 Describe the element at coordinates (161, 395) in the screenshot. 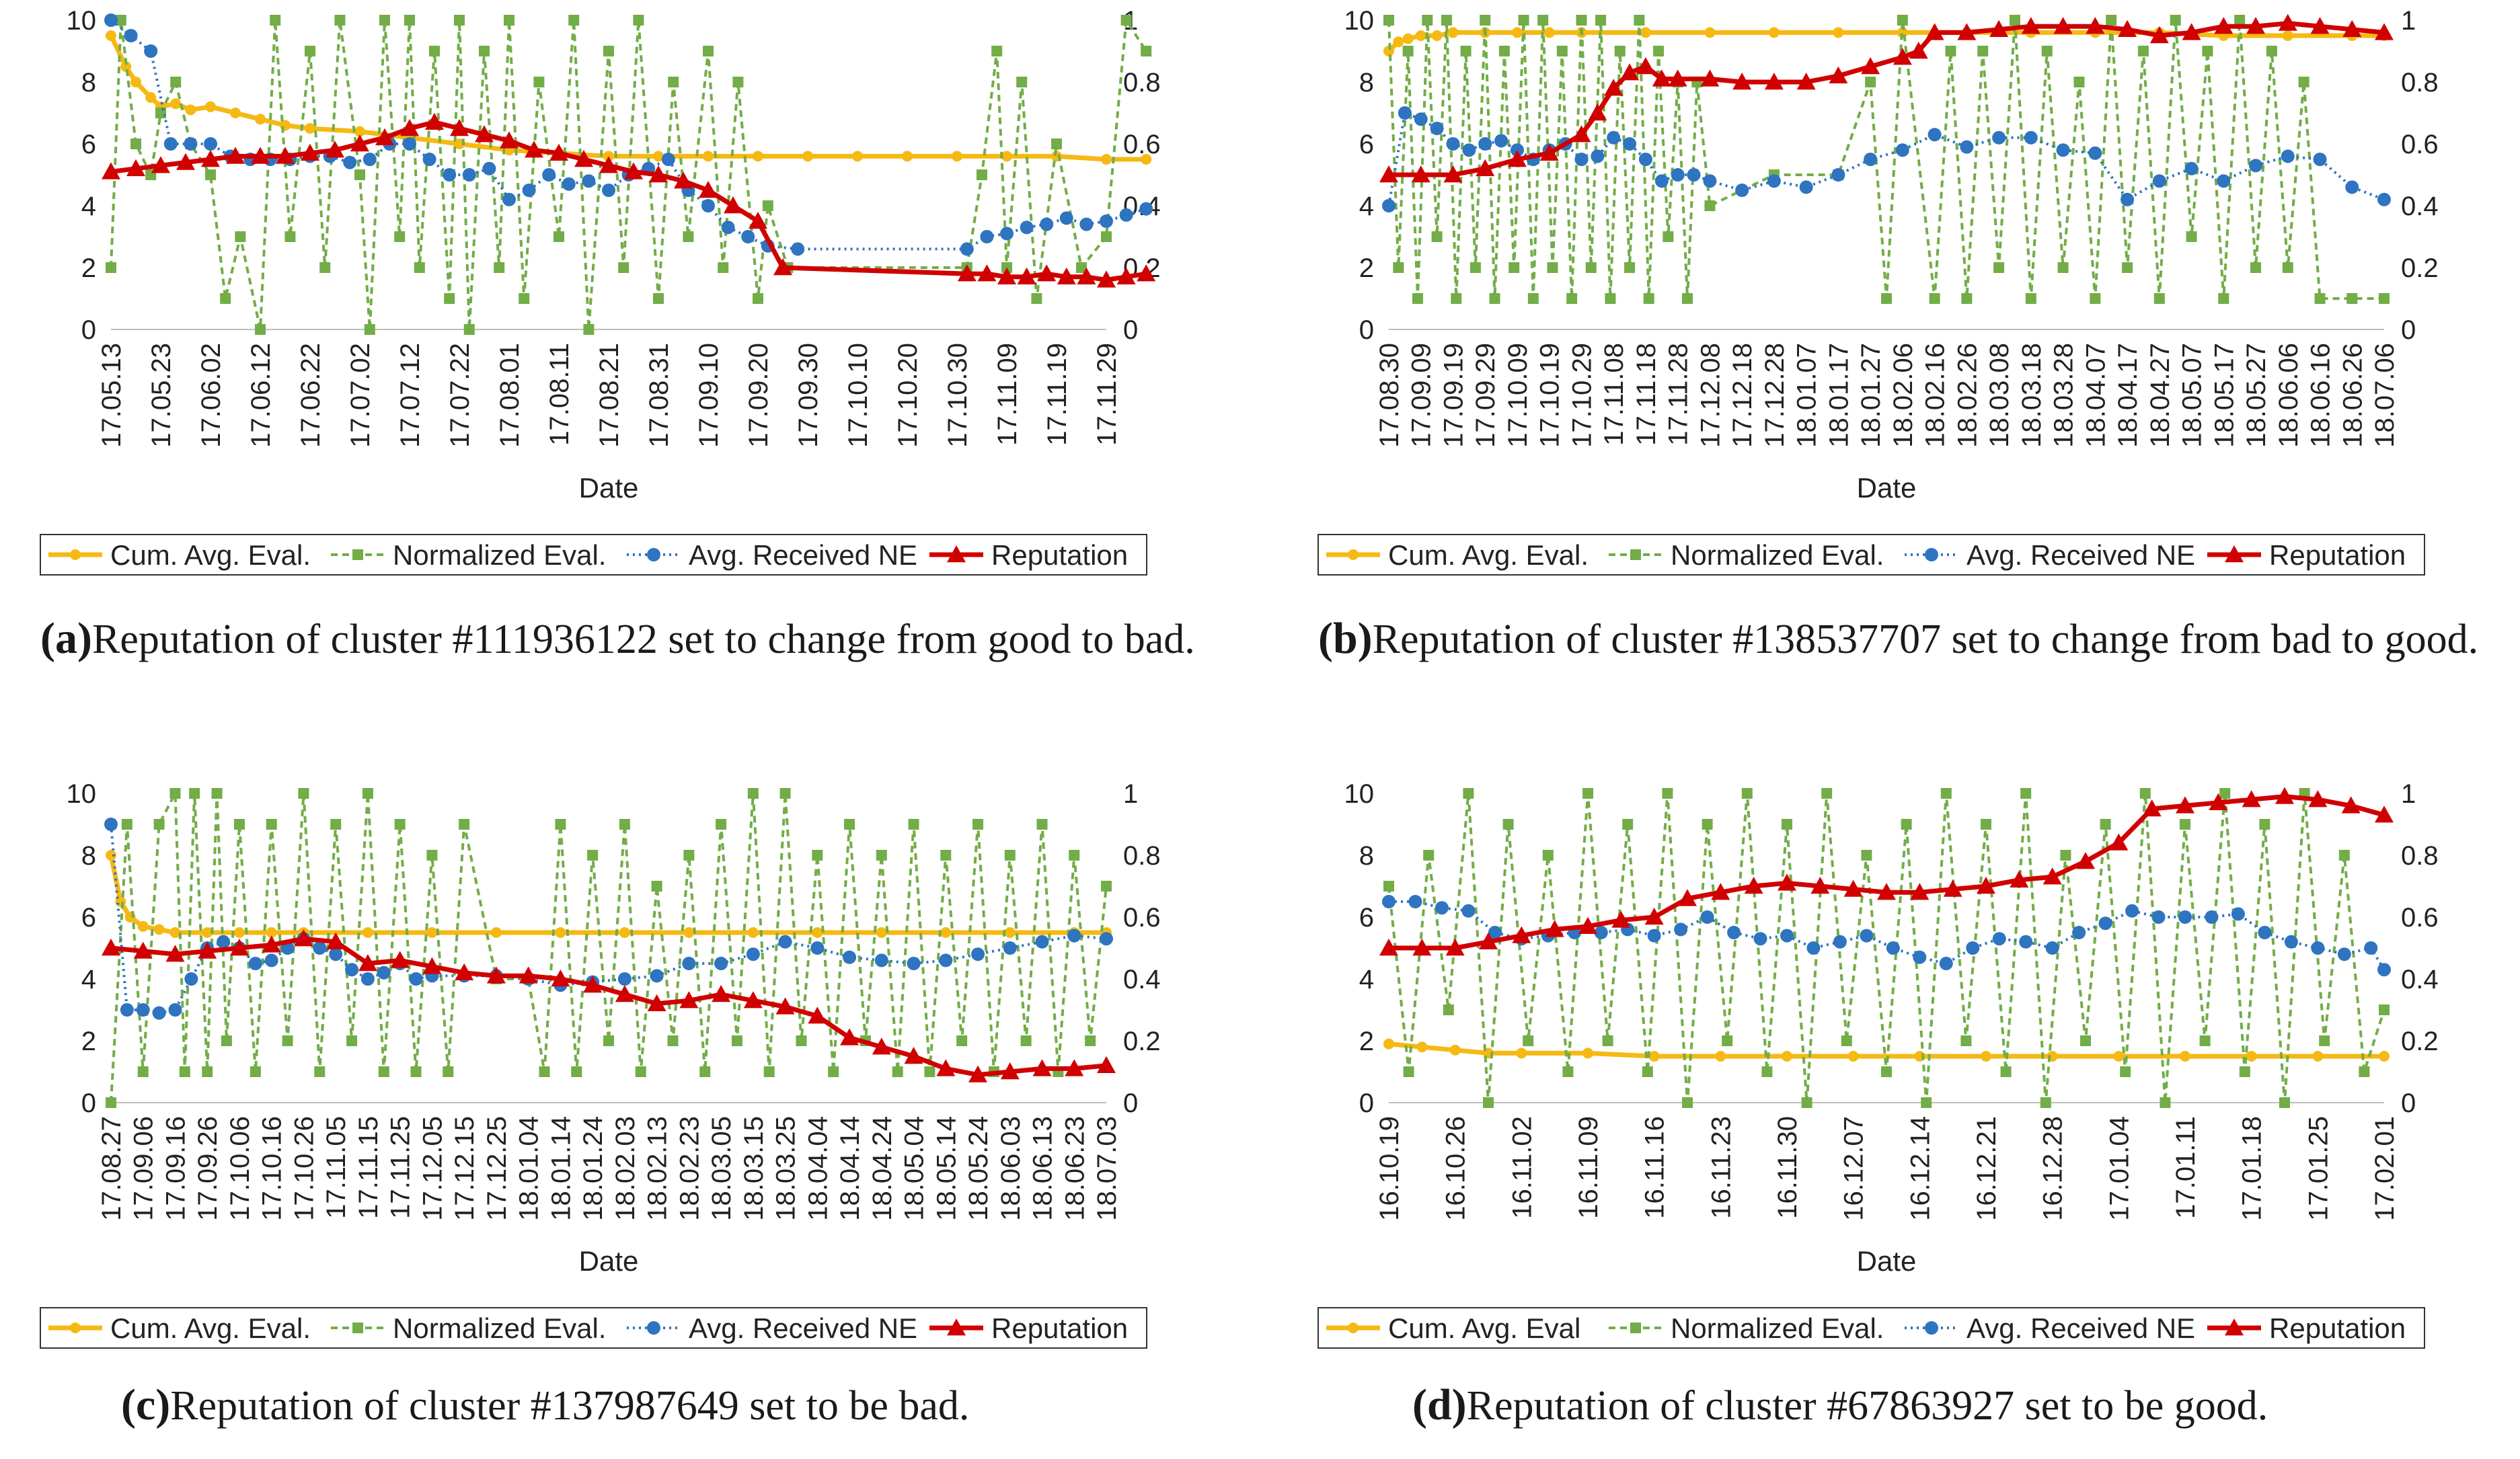

I see `x-tick-label: 17.05.23` at that location.